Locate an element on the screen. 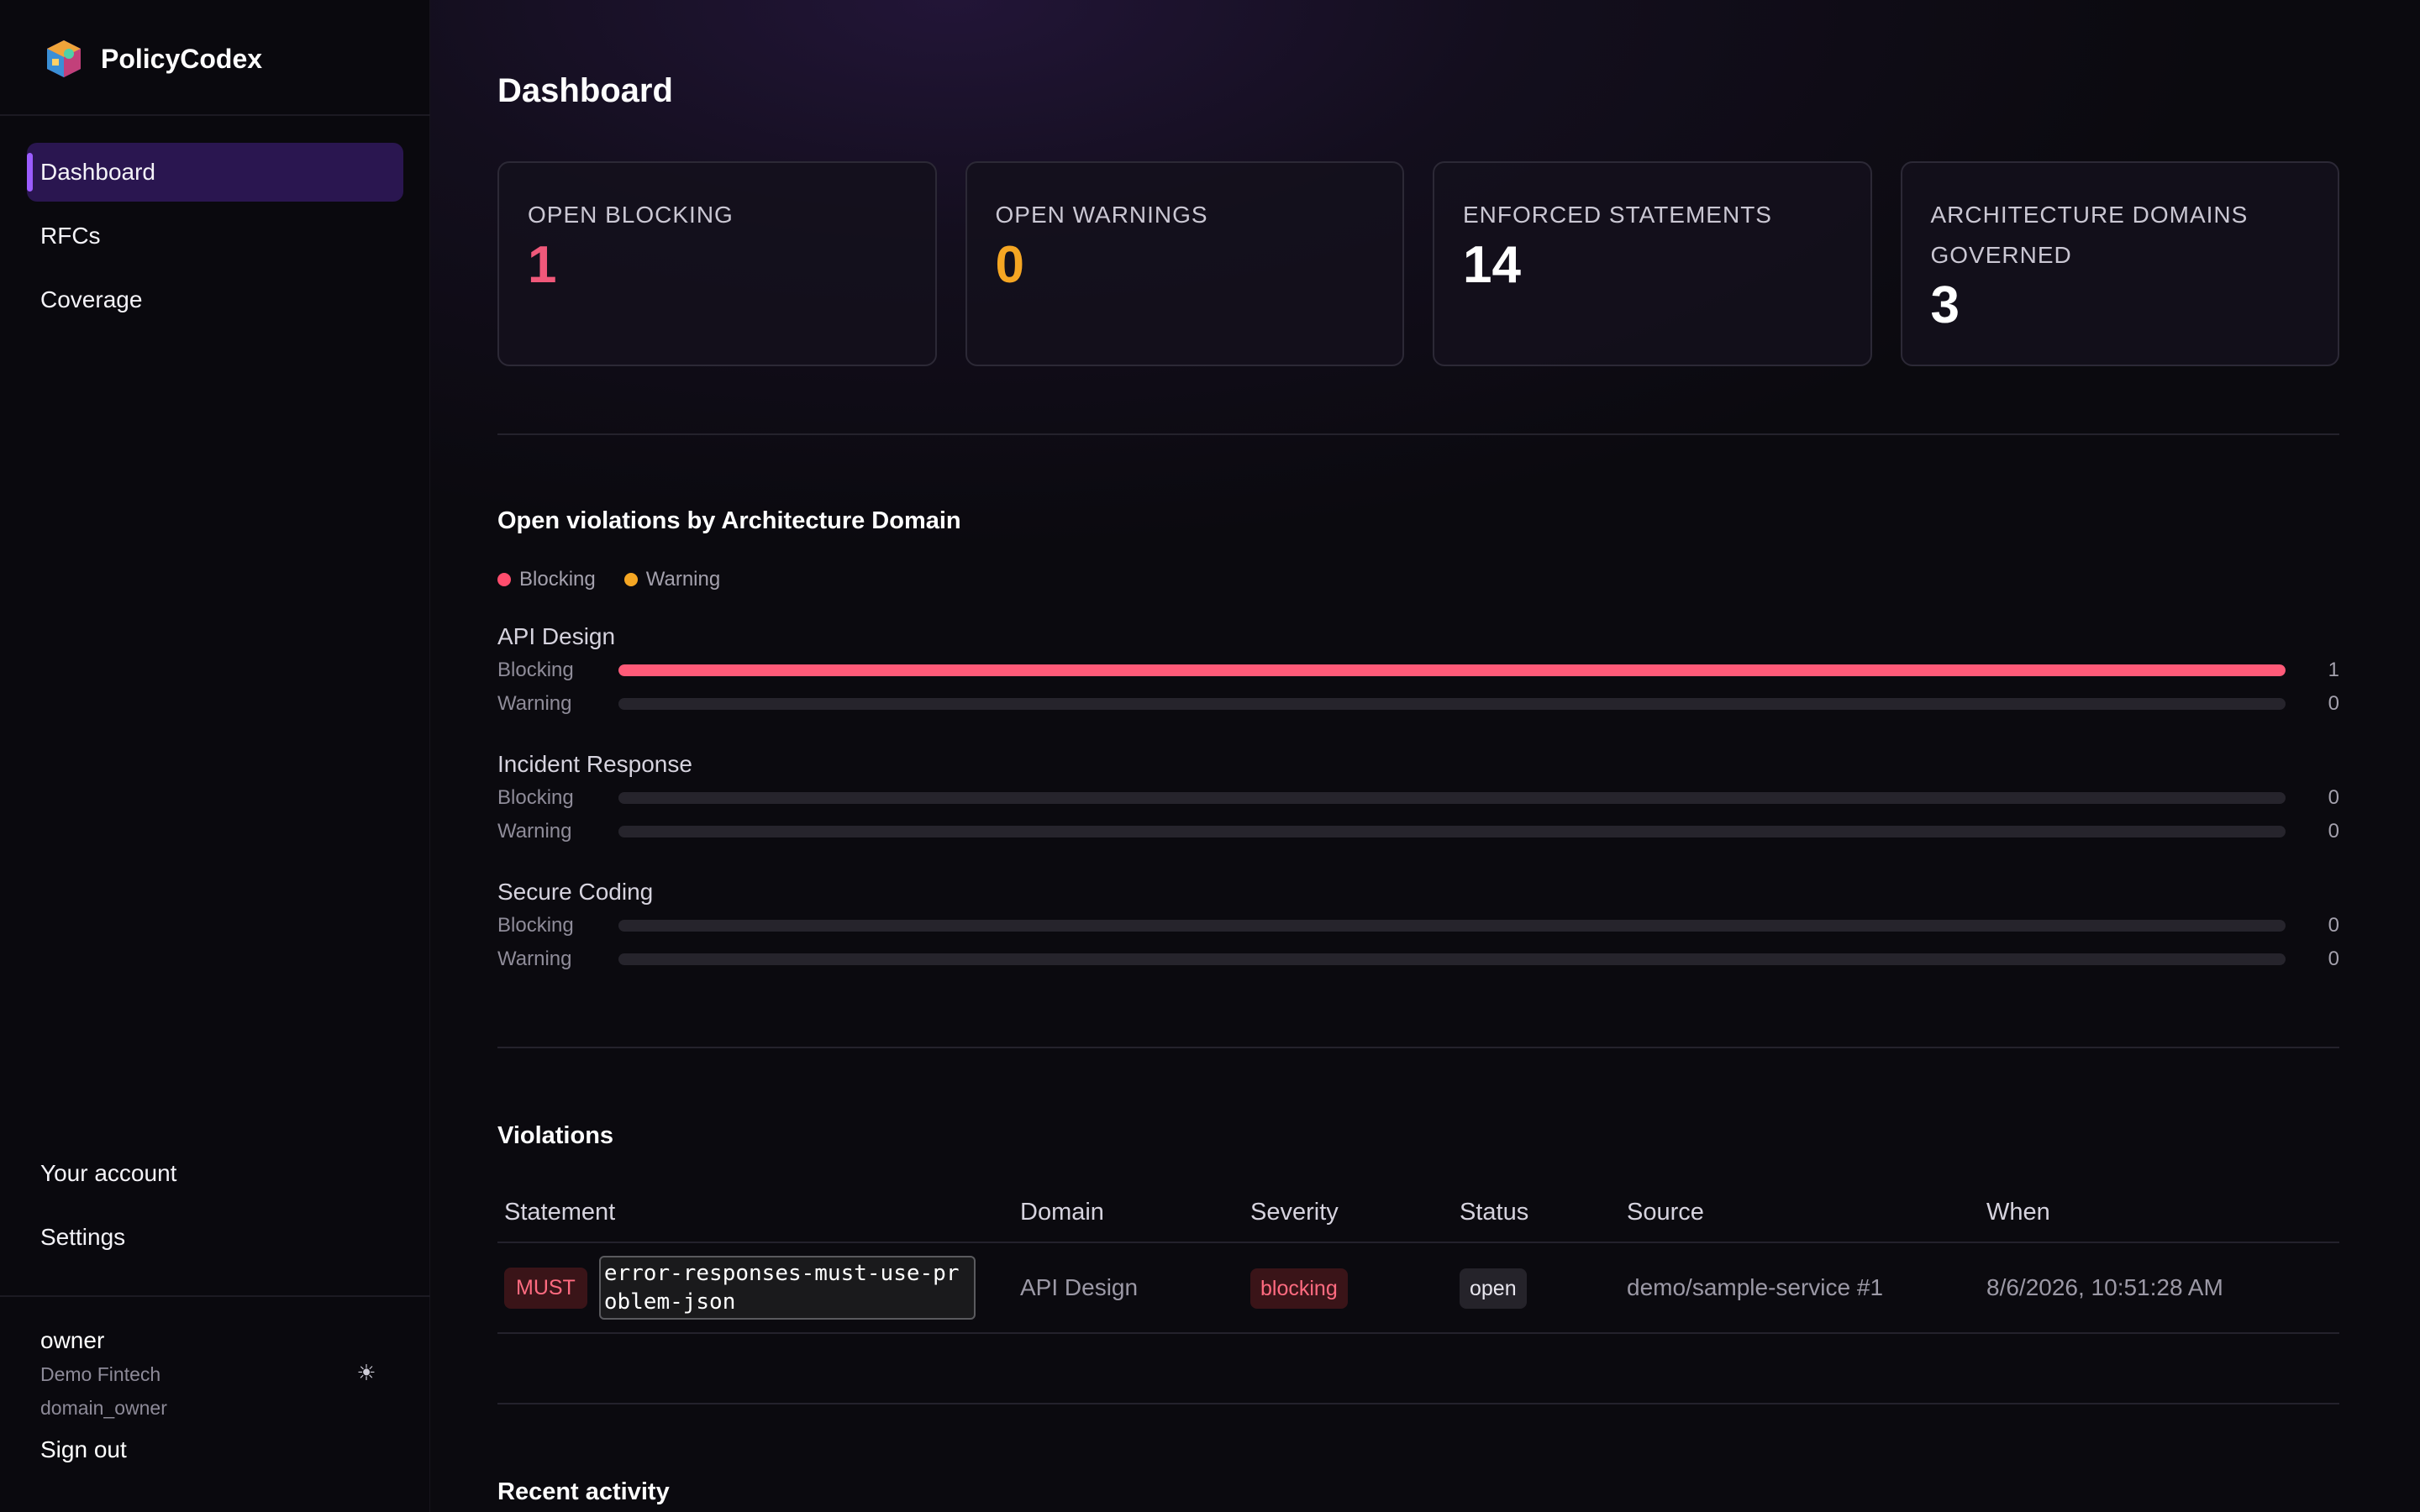 The width and height of the screenshot is (2420, 1512). nav-item-label: Dashboard is located at coordinates (97, 172).